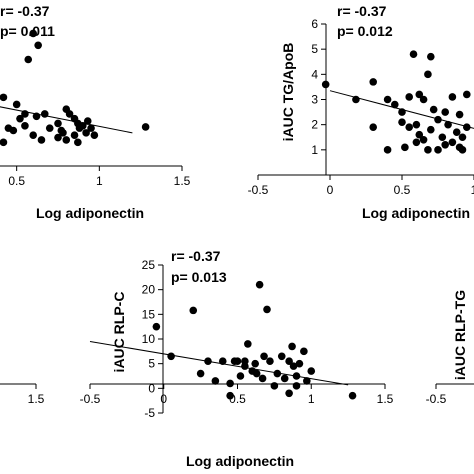 The height and width of the screenshot is (474, 474). I want to click on x-tick-label: -0.5, so click(90, 399).